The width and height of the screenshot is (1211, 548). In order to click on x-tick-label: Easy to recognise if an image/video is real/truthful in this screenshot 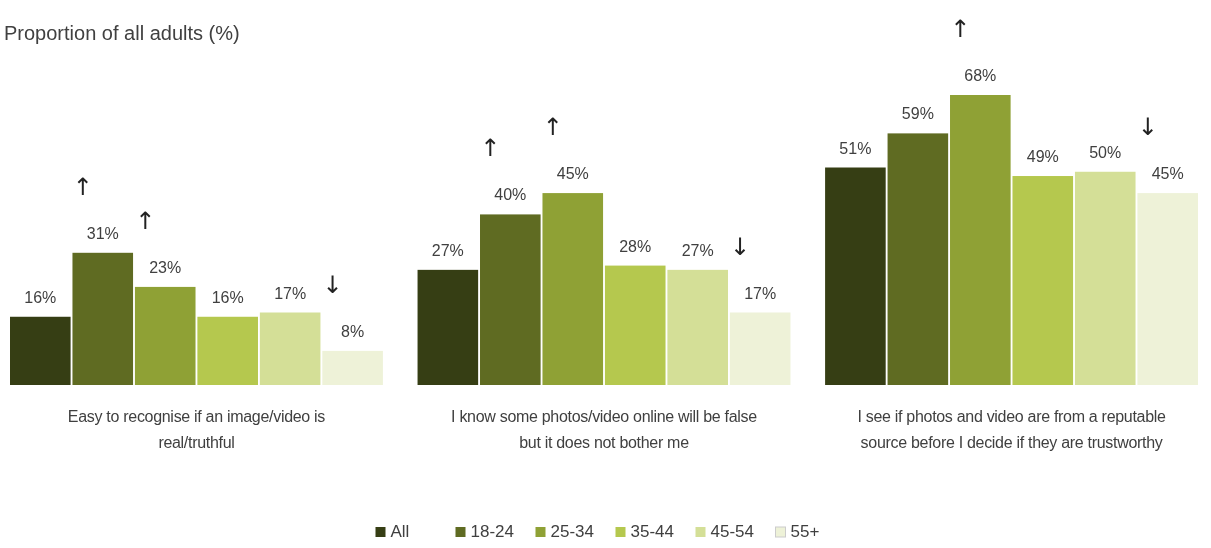, I will do `click(196, 429)`.